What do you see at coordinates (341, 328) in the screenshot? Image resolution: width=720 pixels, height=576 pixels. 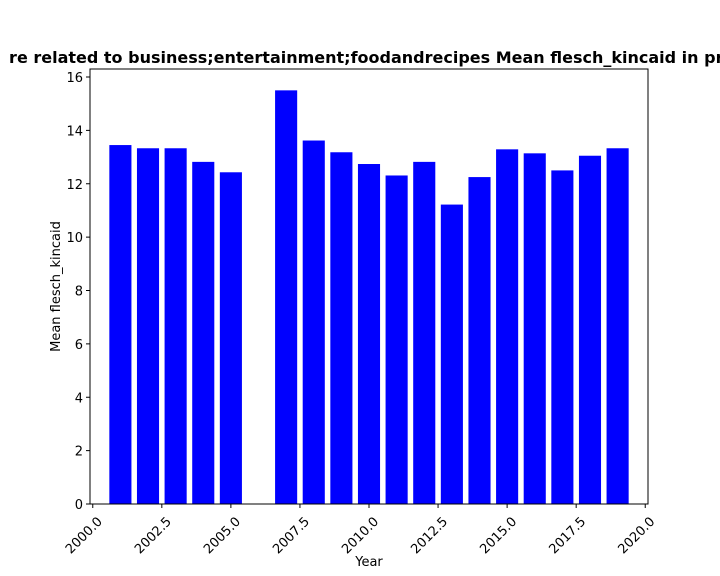 I see `bar-2009` at bounding box center [341, 328].